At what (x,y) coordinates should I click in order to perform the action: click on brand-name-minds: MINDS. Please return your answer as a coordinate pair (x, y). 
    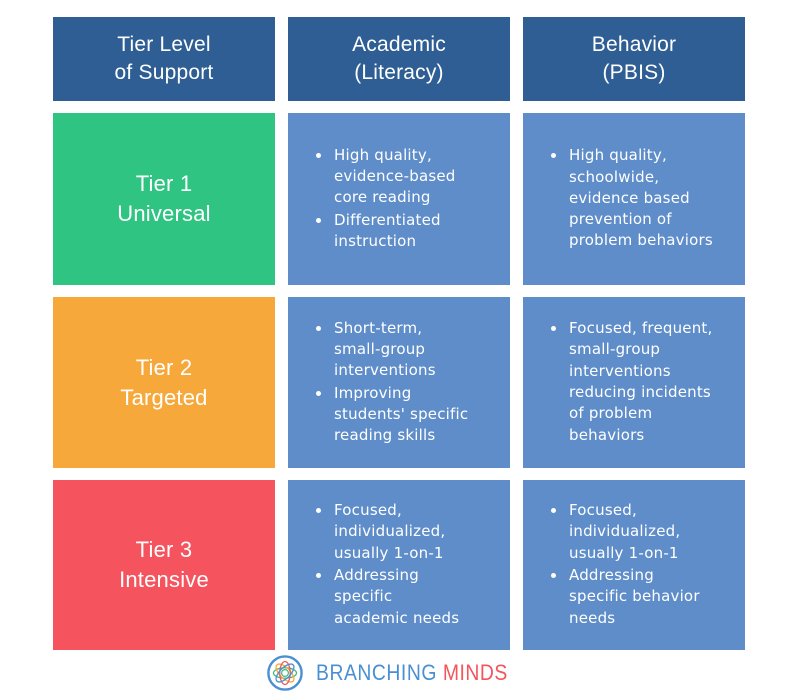
    Looking at the image, I should click on (476, 672).